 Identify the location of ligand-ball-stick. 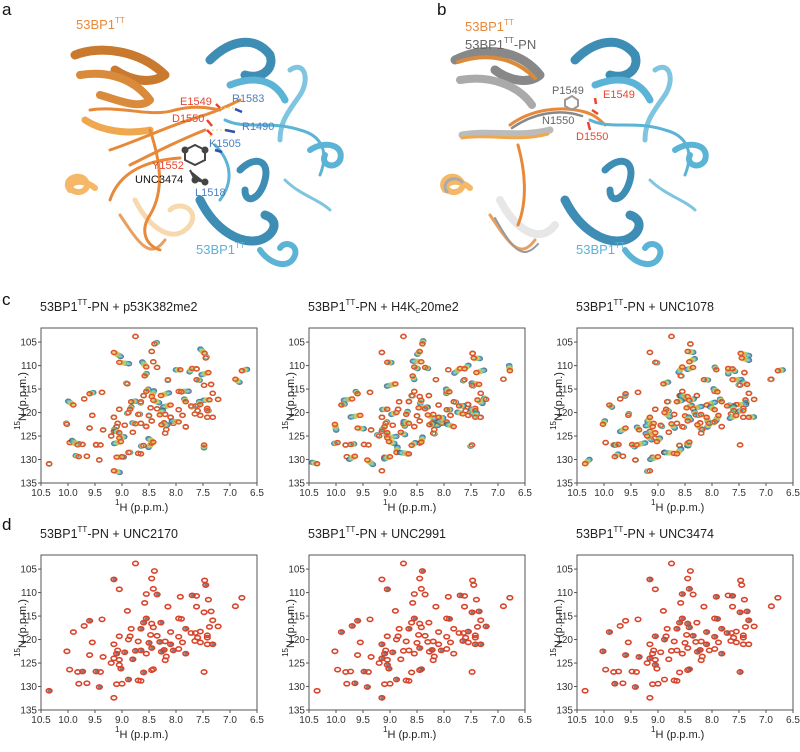
(195, 164).